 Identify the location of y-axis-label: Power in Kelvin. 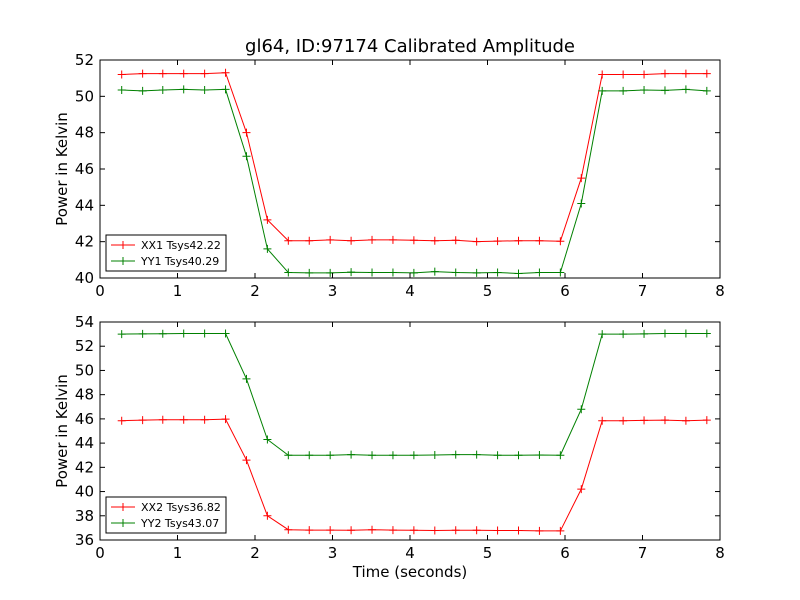
(62, 431).